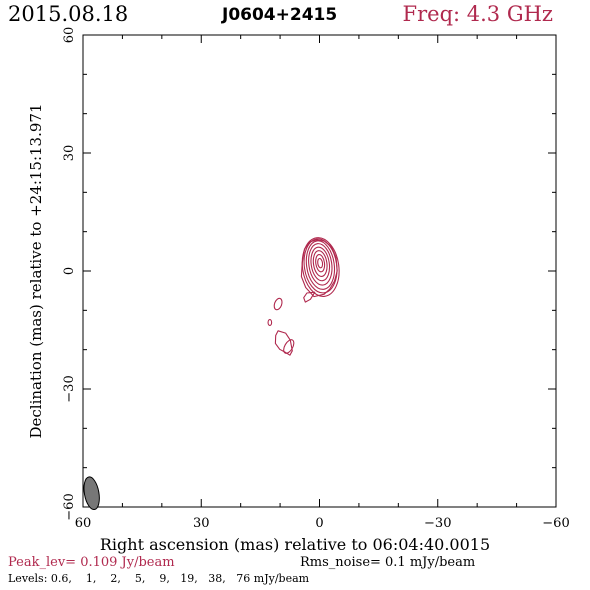  I want to click on x-tick-label-4: −60, so click(555, 523).